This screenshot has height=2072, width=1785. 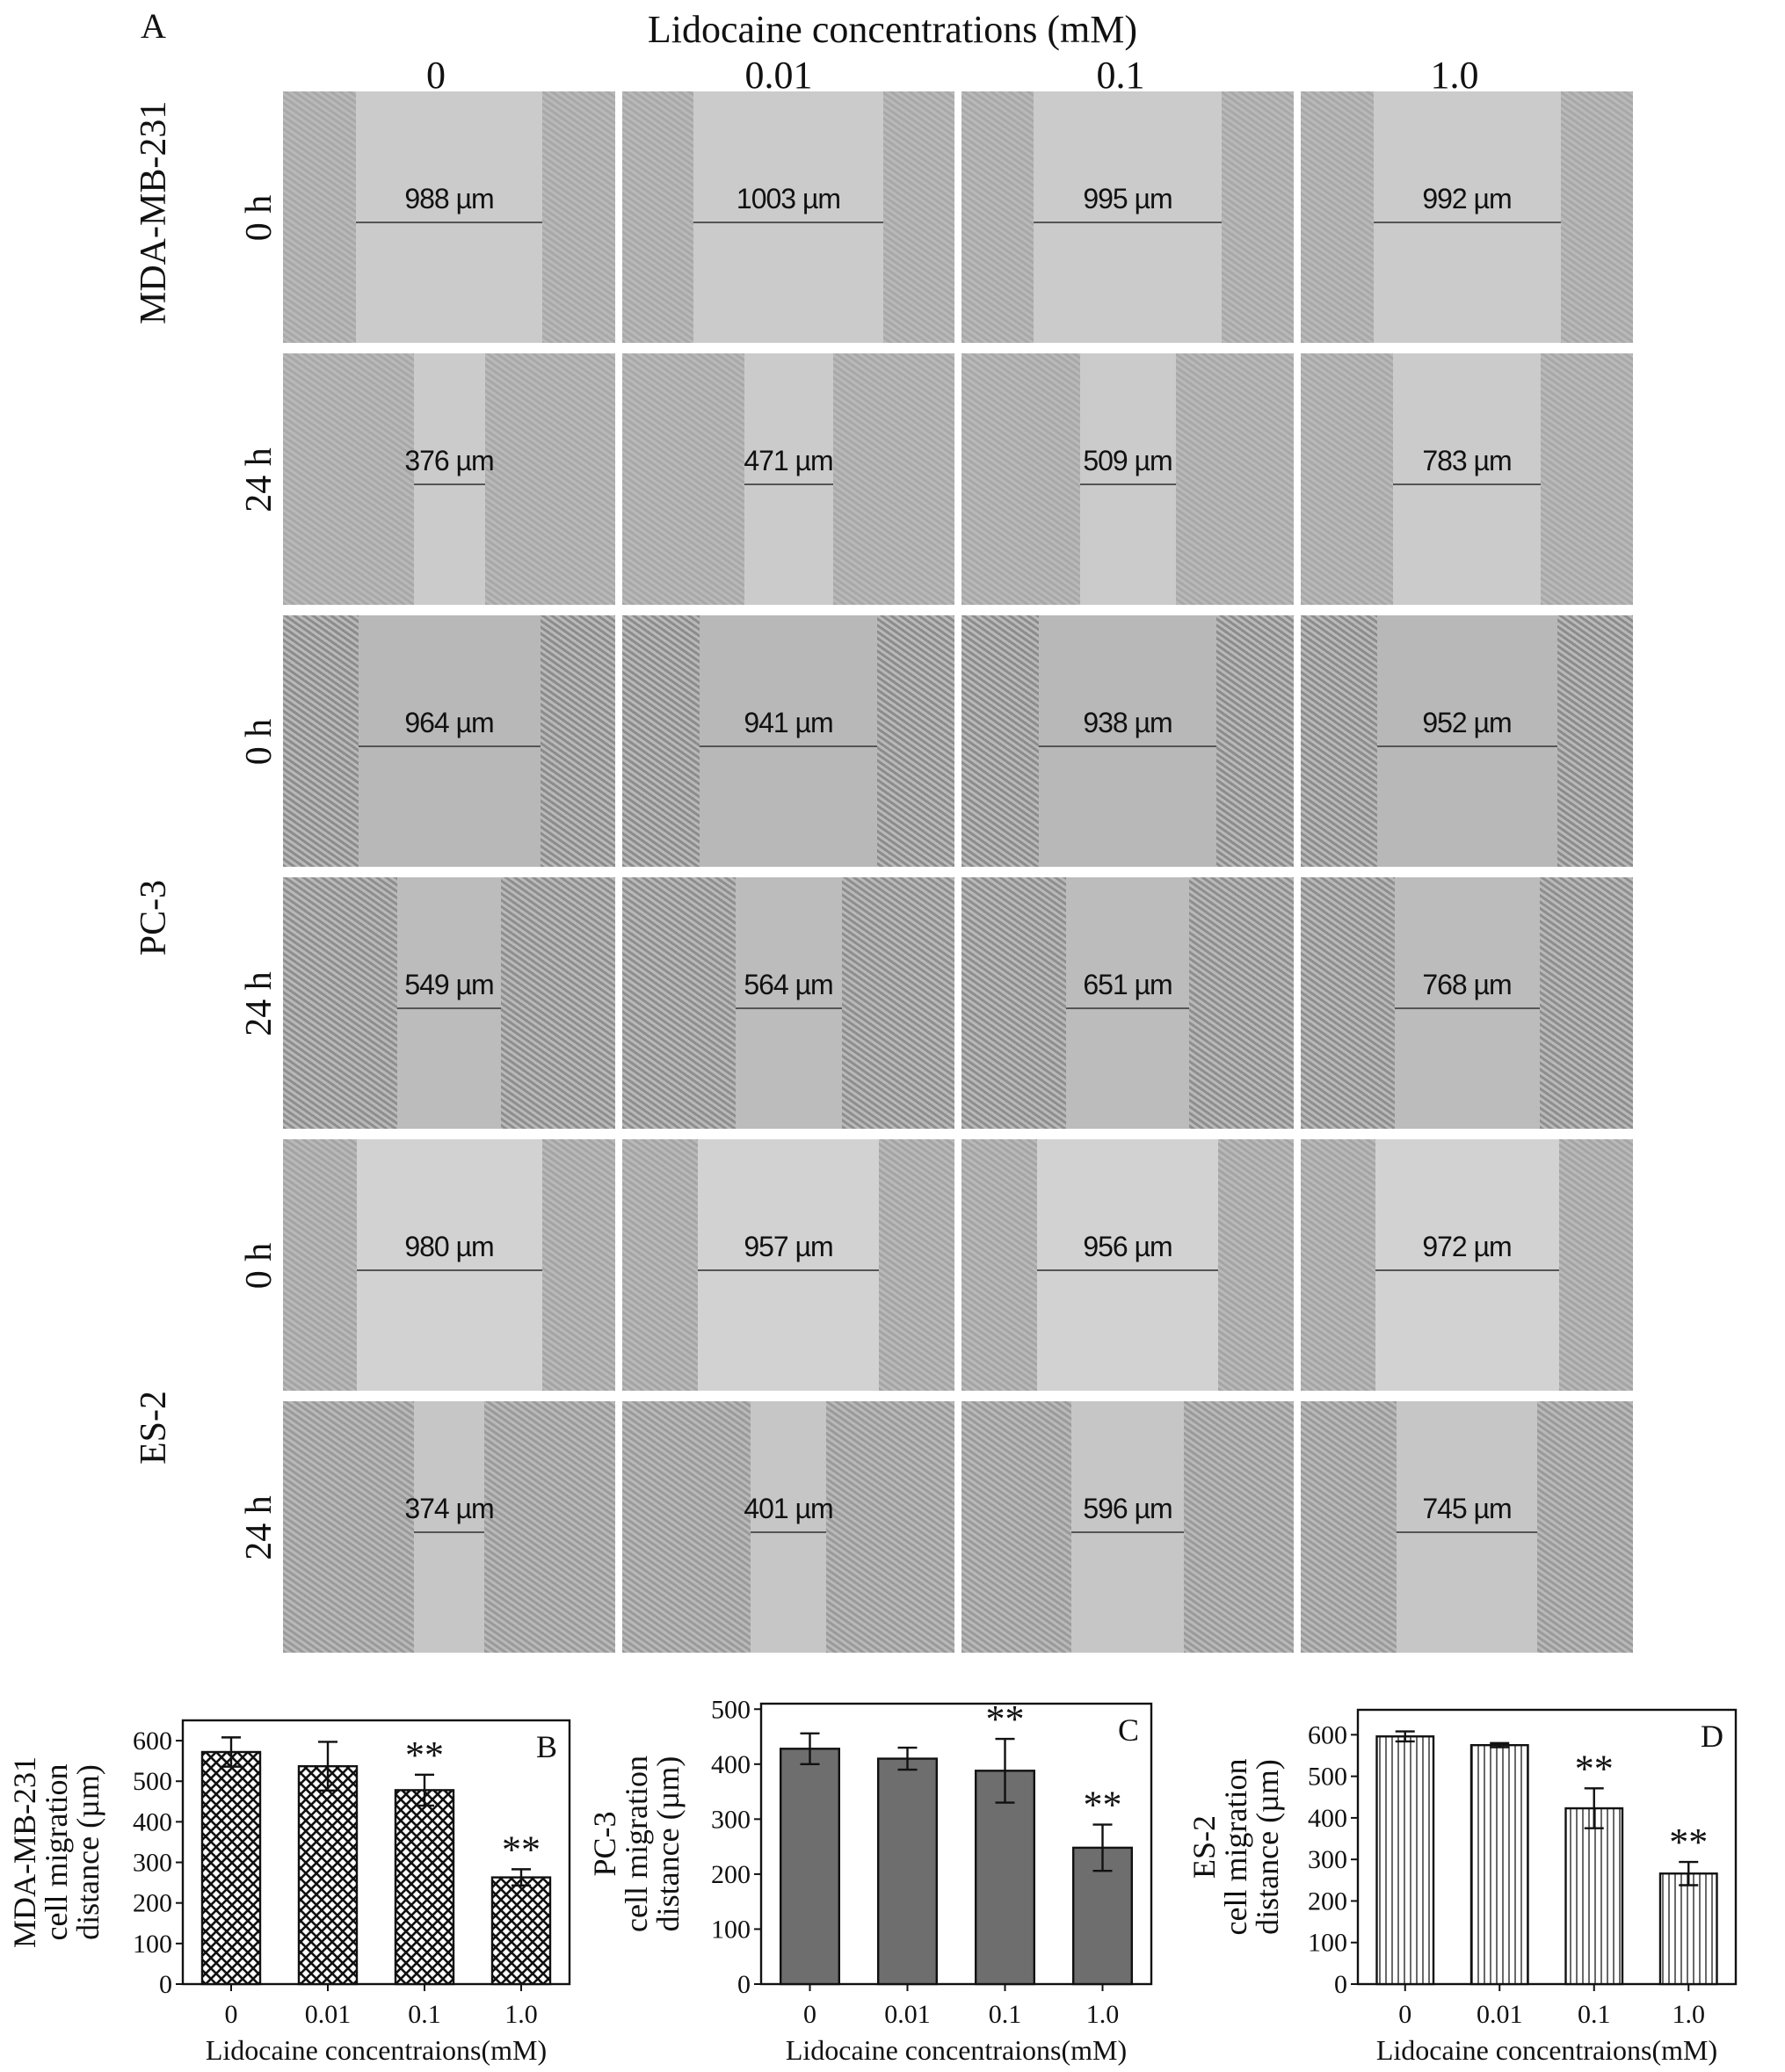 I want to click on scratch-image: 768 µm, so click(x=1467, y=1003).